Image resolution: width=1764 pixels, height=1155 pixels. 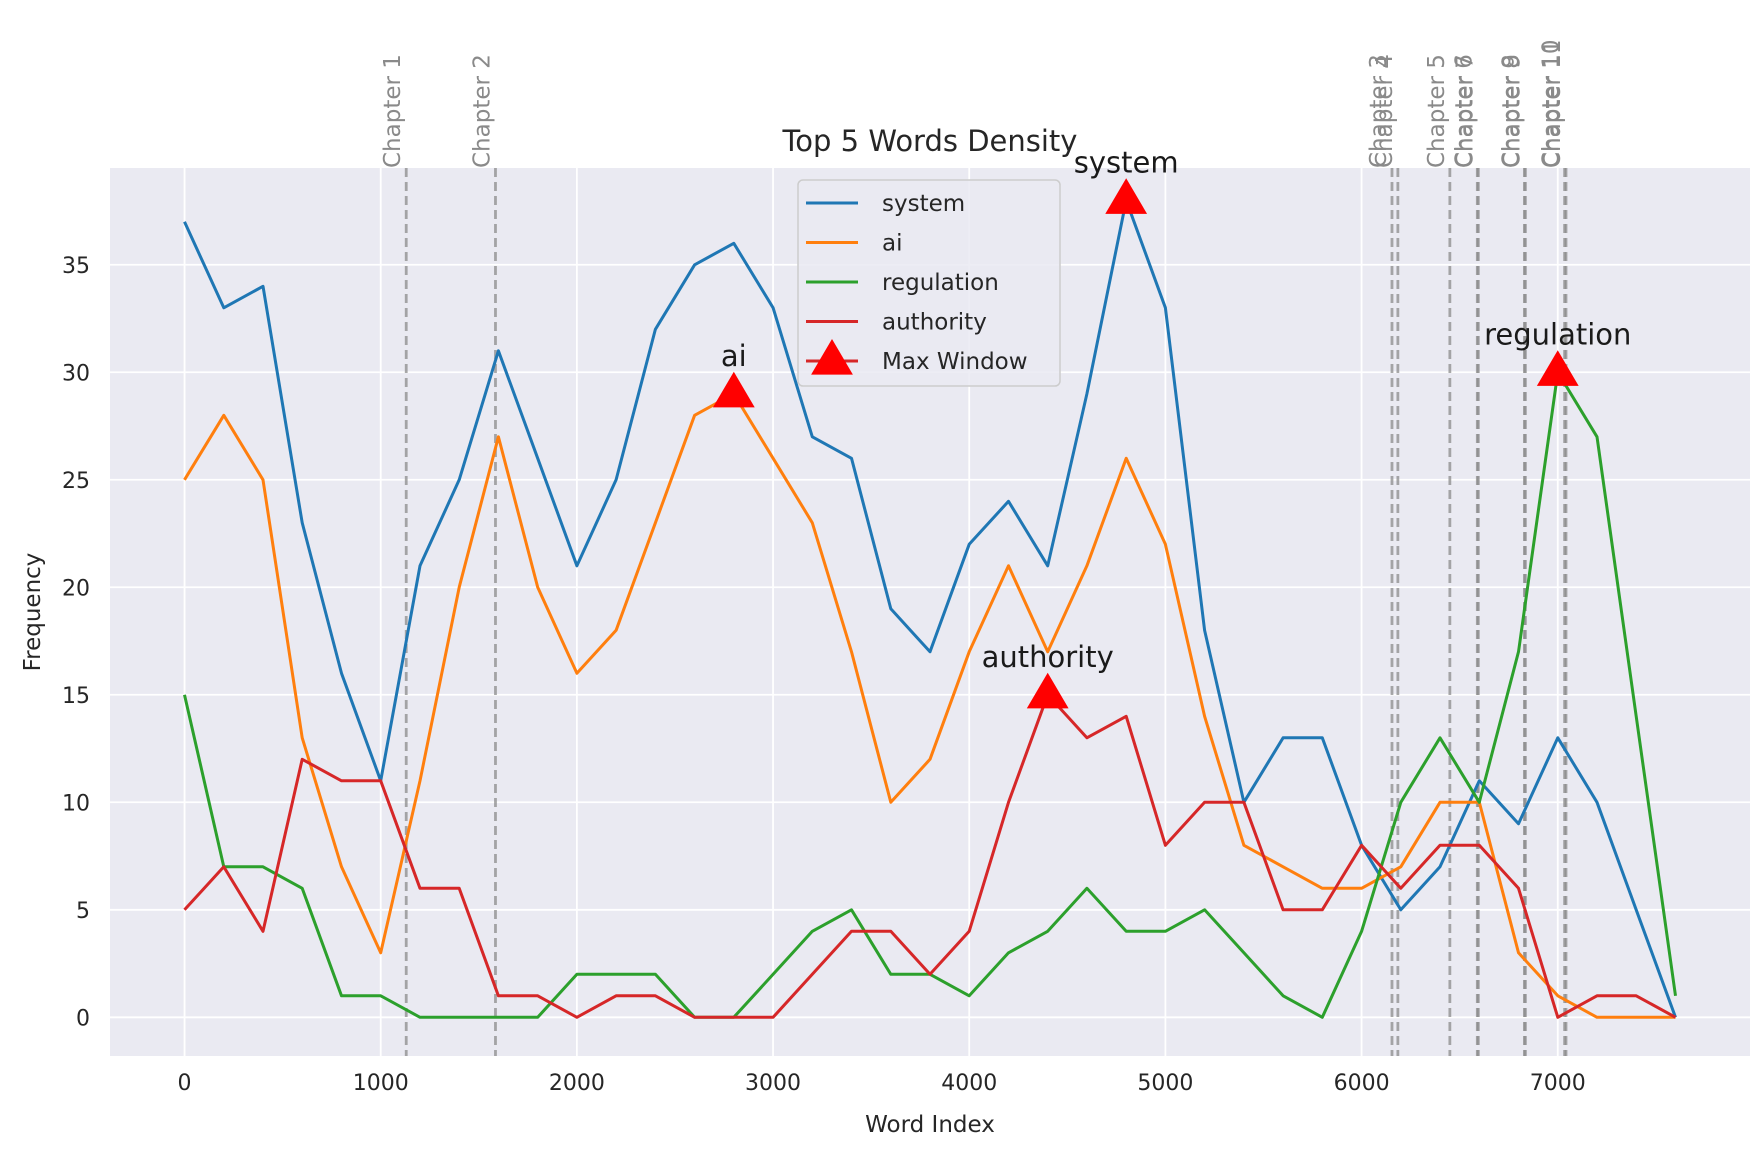 What do you see at coordinates (393, 111) in the screenshot?
I see `chapter-label: Chapter 1` at bounding box center [393, 111].